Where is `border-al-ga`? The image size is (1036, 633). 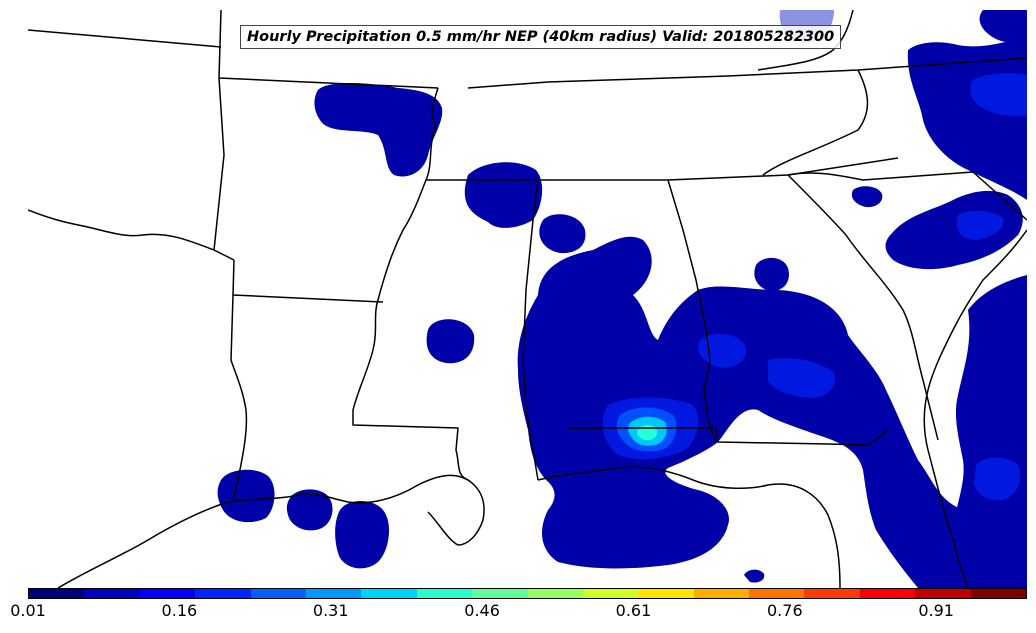
border-al-ga is located at coordinates (692, 311).